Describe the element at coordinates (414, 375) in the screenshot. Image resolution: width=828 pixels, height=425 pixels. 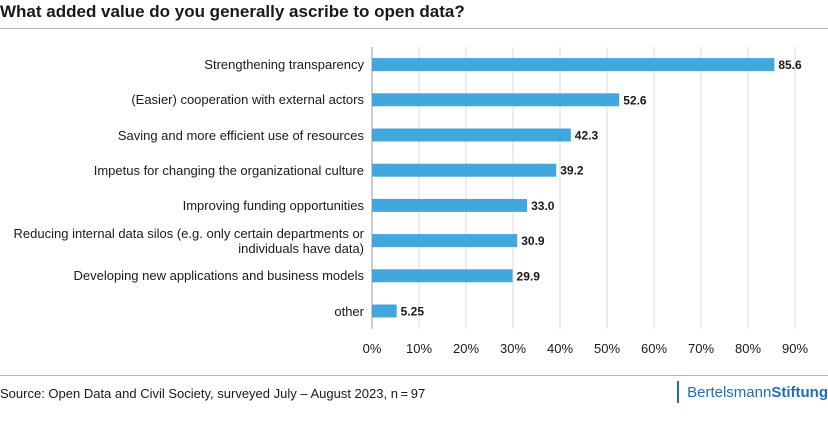
I see `footer-divider` at that location.